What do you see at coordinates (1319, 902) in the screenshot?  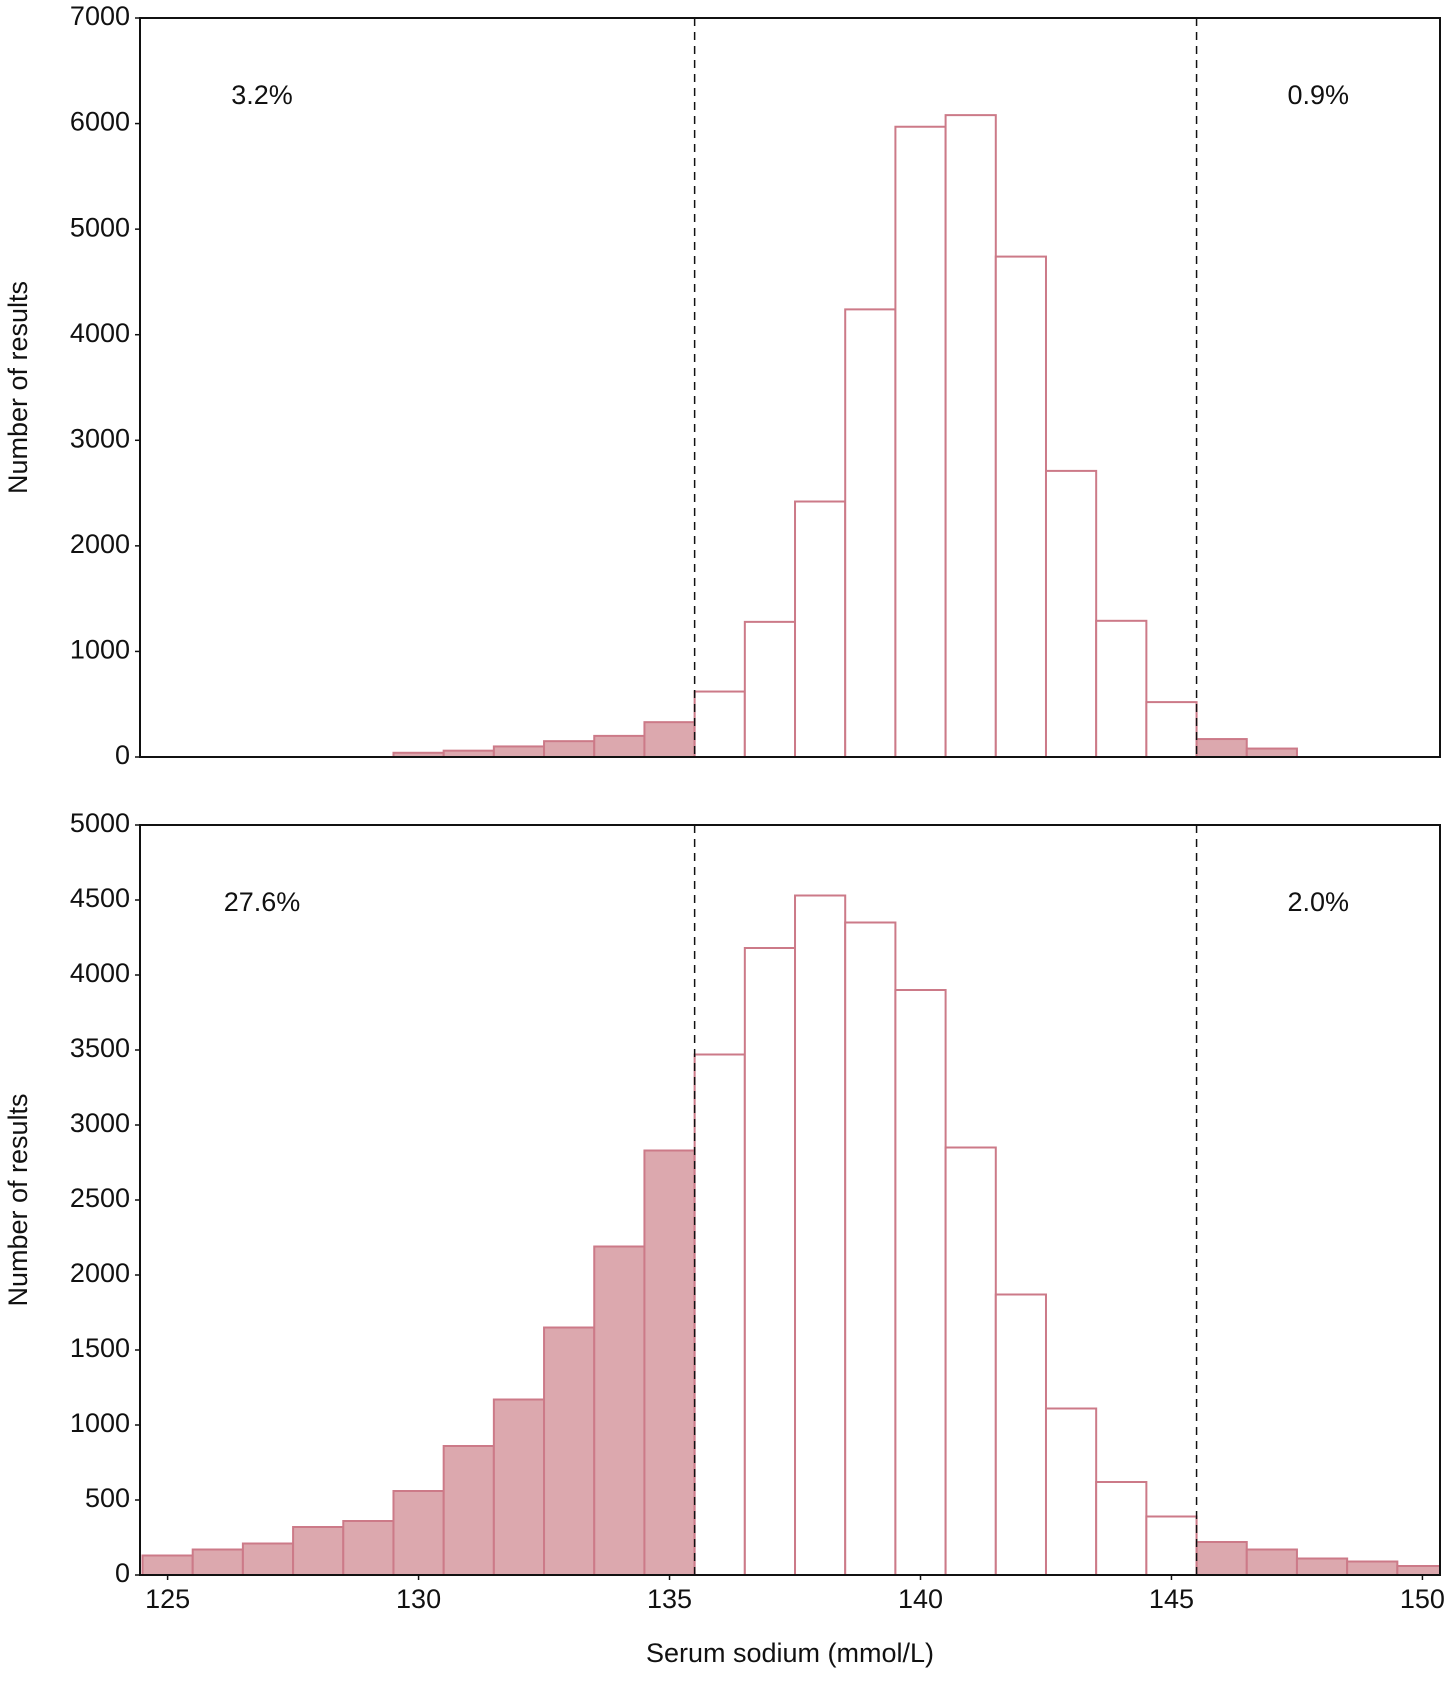 I see `annotation: 2.0%` at bounding box center [1319, 902].